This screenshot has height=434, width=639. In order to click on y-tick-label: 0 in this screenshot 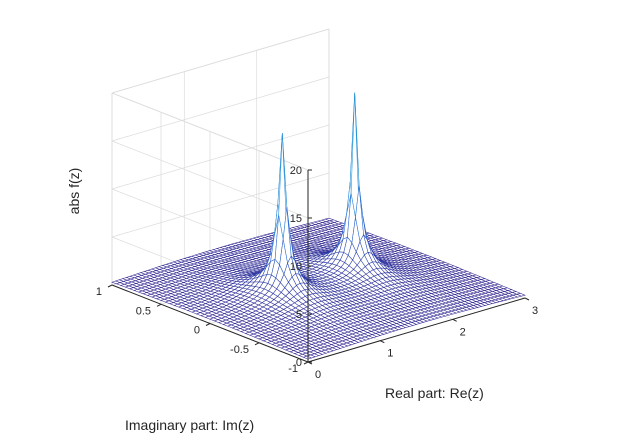, I will do `click(197, 331)`.